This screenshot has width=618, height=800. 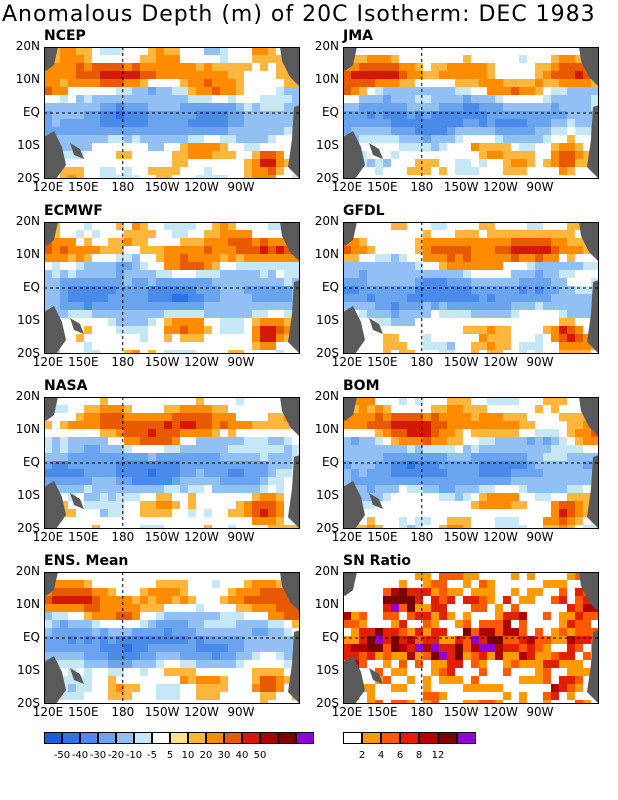 I want to click on panel-title: ECMWF, so click(x=73, y=211).